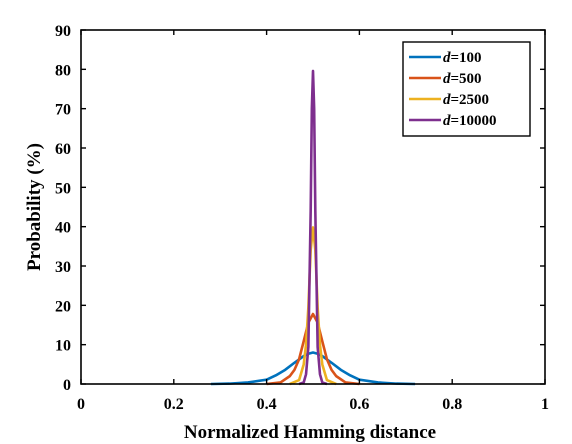 This screenshot has width=572, height=444. Describe the element at coordinates (452, 404) in the screenshot. I see `x-tick-label: 0.8` at that location.